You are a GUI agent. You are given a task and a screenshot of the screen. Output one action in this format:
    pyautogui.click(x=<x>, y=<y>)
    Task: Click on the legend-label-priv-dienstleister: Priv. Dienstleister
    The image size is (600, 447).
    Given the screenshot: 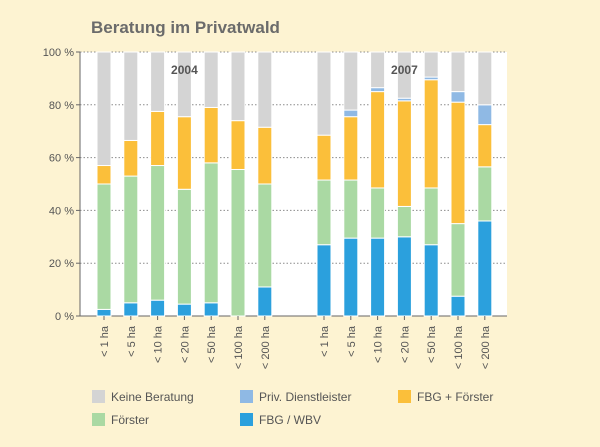 What is the action you would take?
    pyautogui.click(x=305, y=397)
    